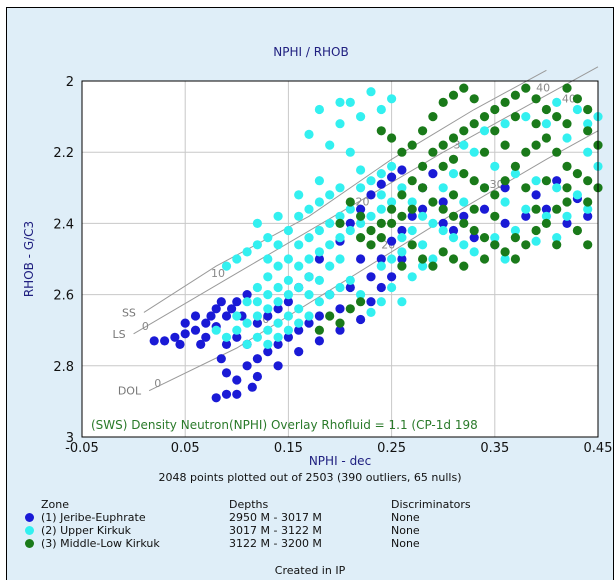  What do you see at coordinates (311, 52) in the screenshot?
I see `chart-title: NPHI / RHOB` at bounding box center [311, 52].